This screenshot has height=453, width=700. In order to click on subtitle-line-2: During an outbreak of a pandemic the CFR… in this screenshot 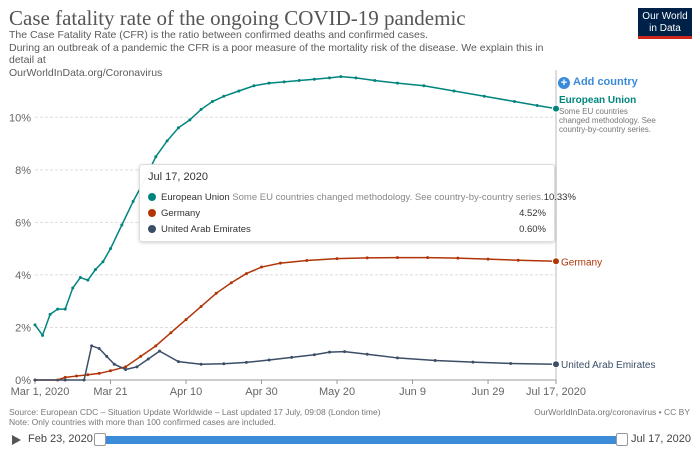, I will do `click(276, 54)`.